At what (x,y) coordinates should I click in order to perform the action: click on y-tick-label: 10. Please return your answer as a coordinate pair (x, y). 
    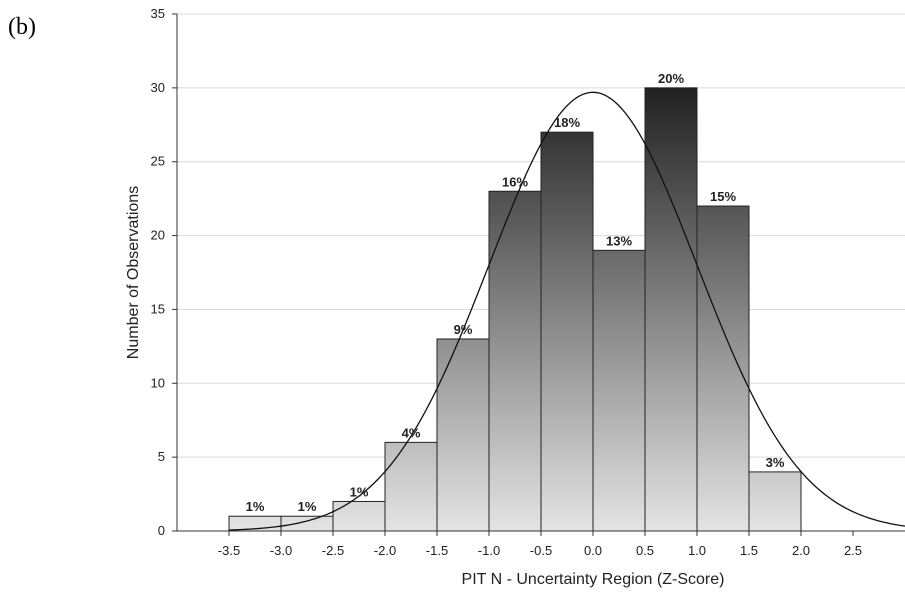
    Looking at the image, I should click on (158, 382).